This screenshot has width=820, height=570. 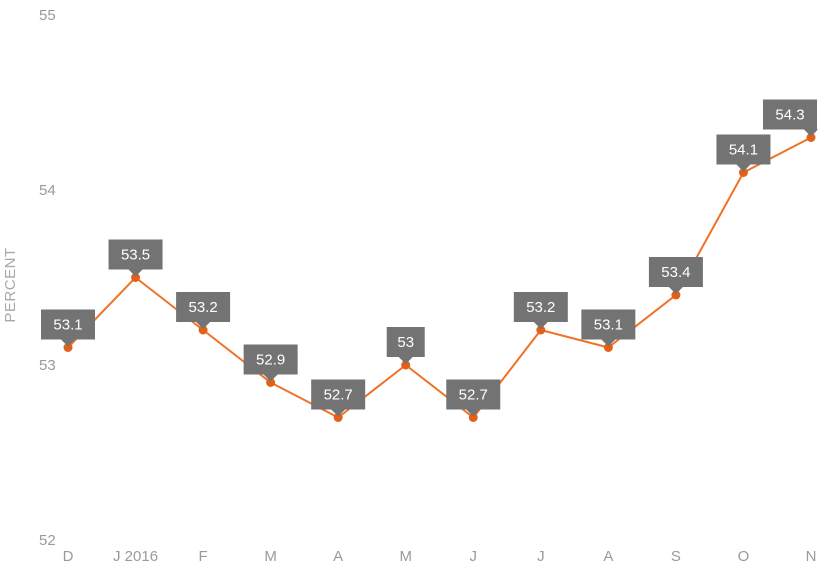 I want to click on data-label-text: 53, so click(x=405, y=342).